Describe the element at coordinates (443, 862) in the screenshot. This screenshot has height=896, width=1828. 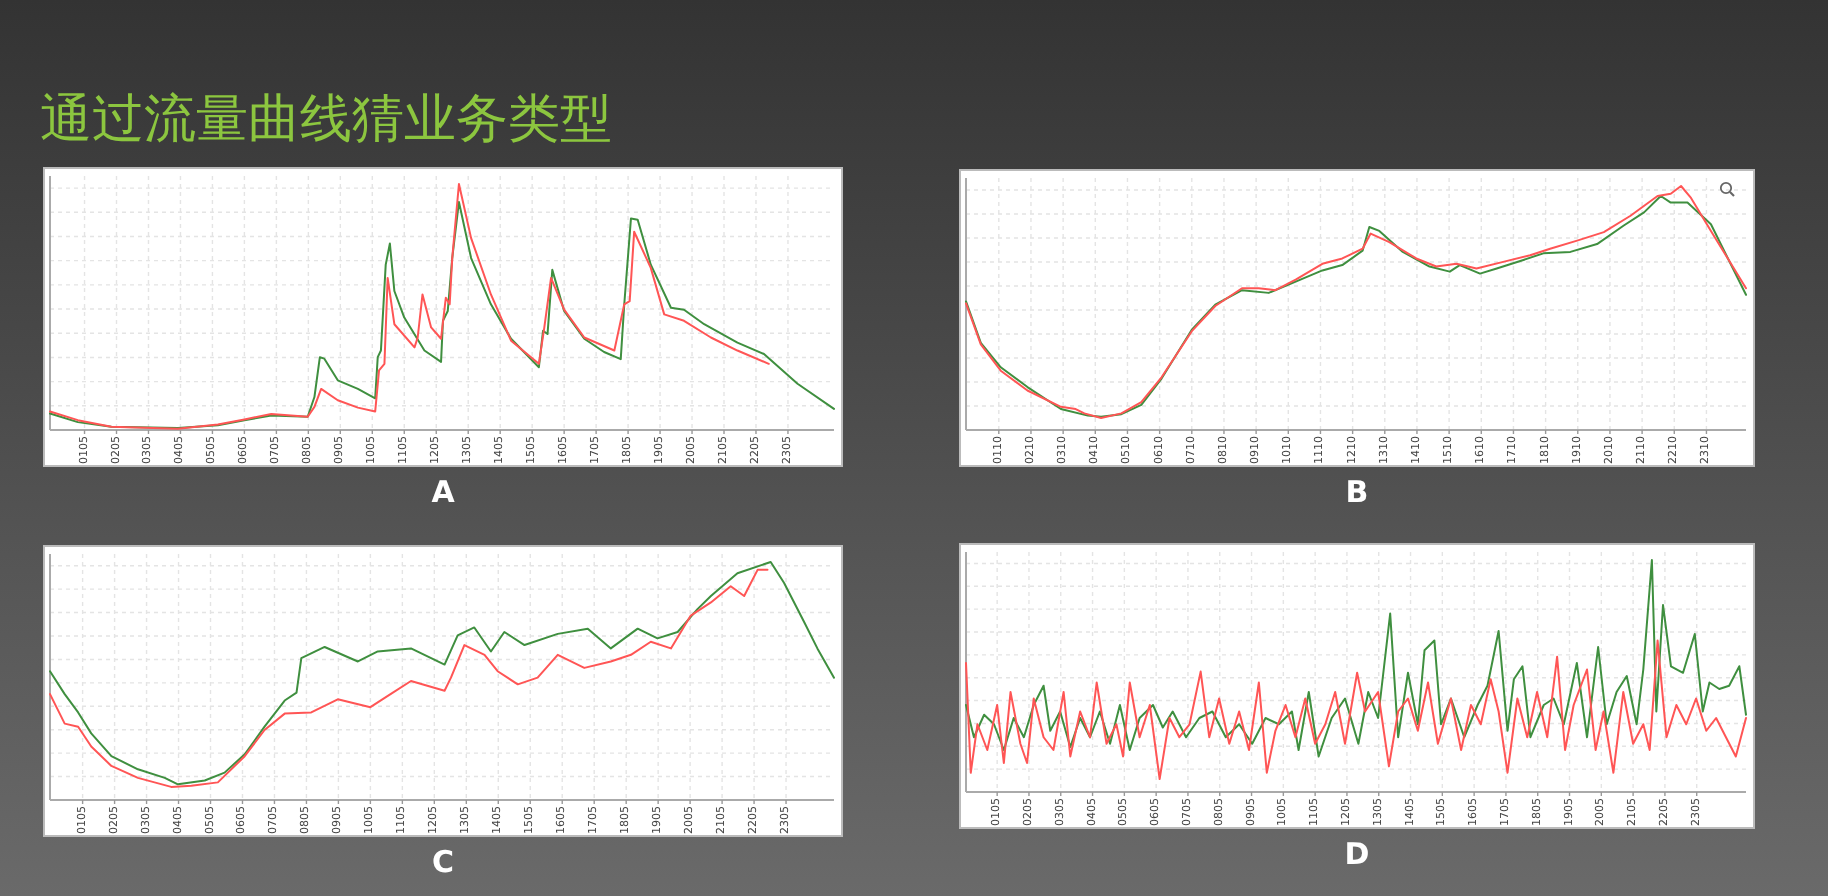
I see `x-axis-title: C` at that location.